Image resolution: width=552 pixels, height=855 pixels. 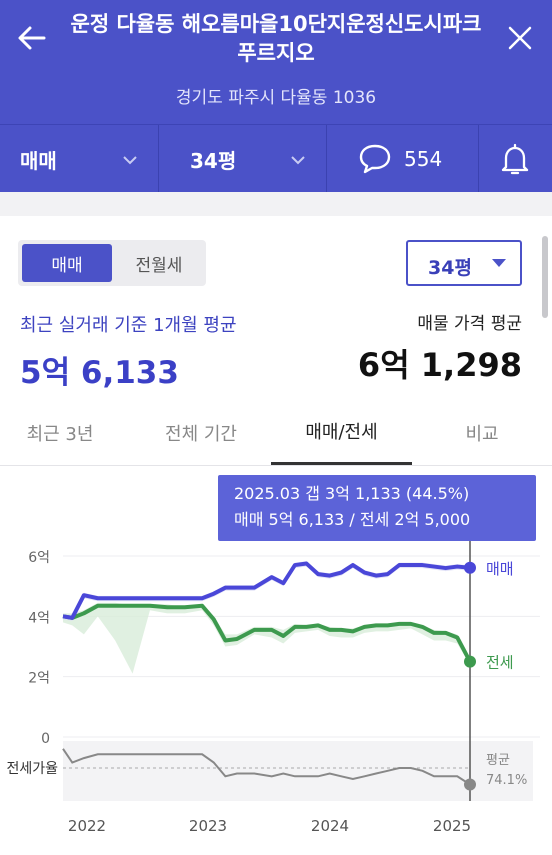 What do you see at coordinates (67, 263) in the screenshot?
I see `segment-sale: 매매` at bounding box center [67, 263].